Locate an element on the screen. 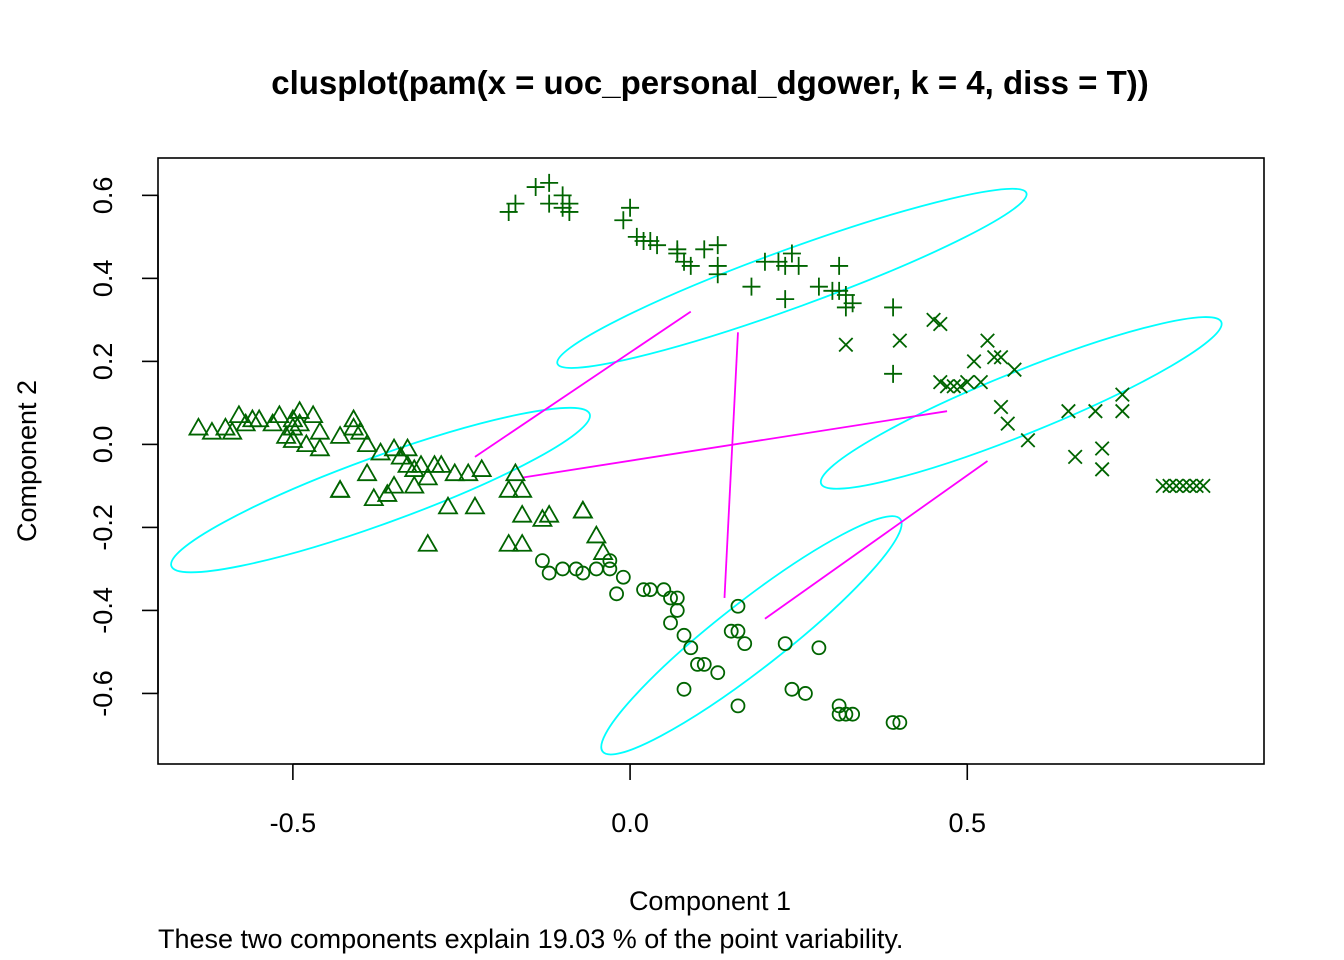 This screenshot has height=960, width=1344. x-axis: -0.5 0.0 0.5 is located at coordinates (628, 800).